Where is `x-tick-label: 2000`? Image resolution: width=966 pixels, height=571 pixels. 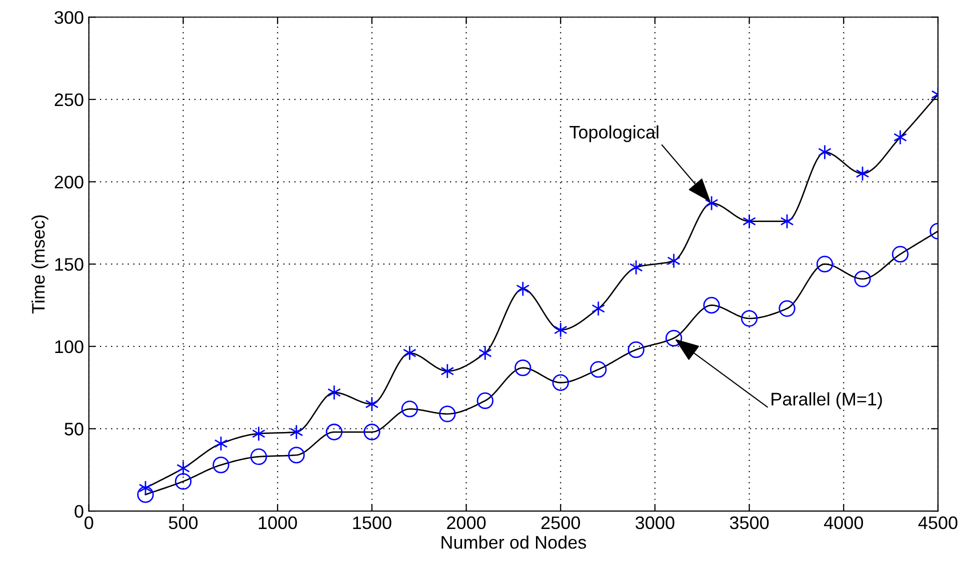 x-tick-label: 2000 is located at coordinates (466, 523).